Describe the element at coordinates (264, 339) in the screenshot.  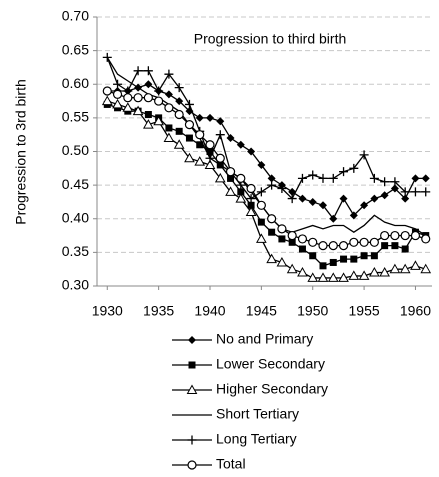
I see `legend-label: No and Primary` at that location.